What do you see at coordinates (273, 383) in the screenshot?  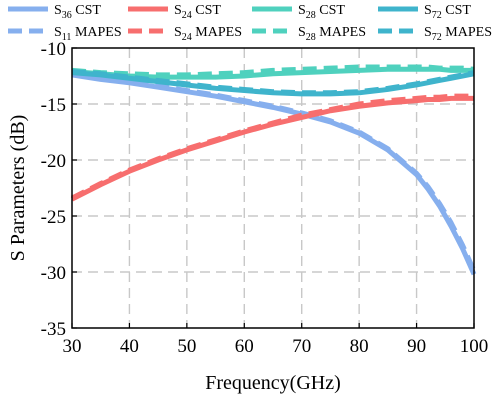 I see `x-axis-label: Frequency(GHz)` at bounding box center [273, 383].